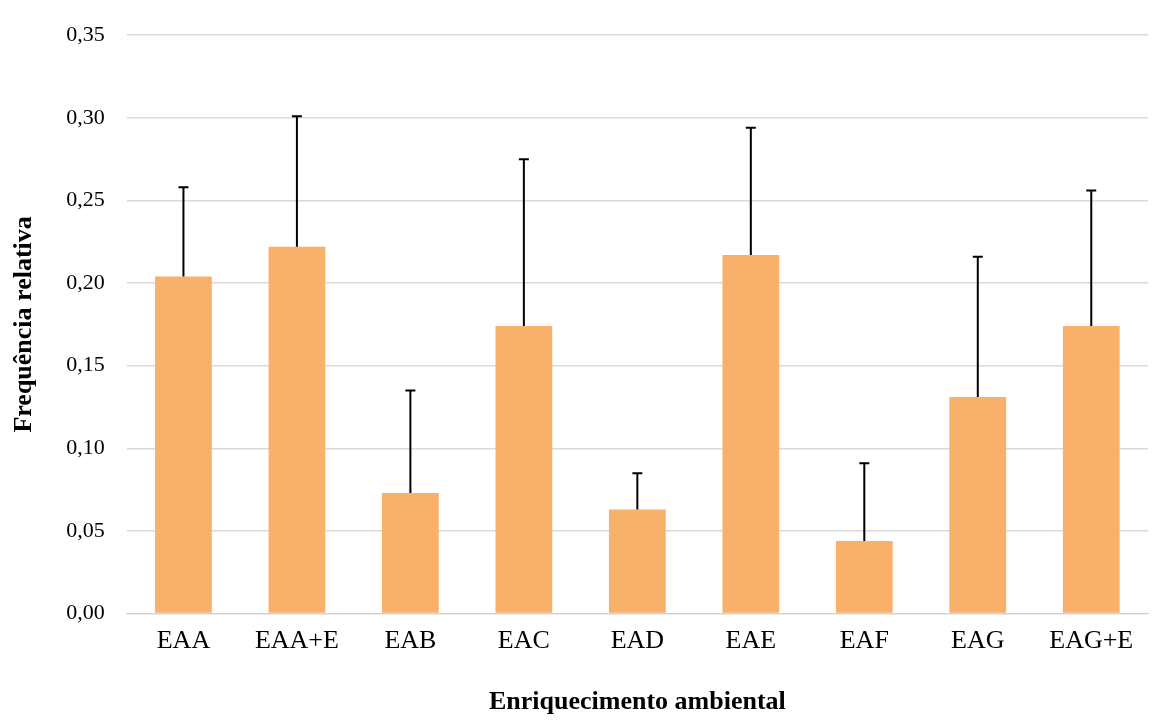 The image size is (1158, 727). What do you see at coordinates (637, 640) in the screenshot?
I see `x-tick-label: EAD` at bounding box center [637, 640].